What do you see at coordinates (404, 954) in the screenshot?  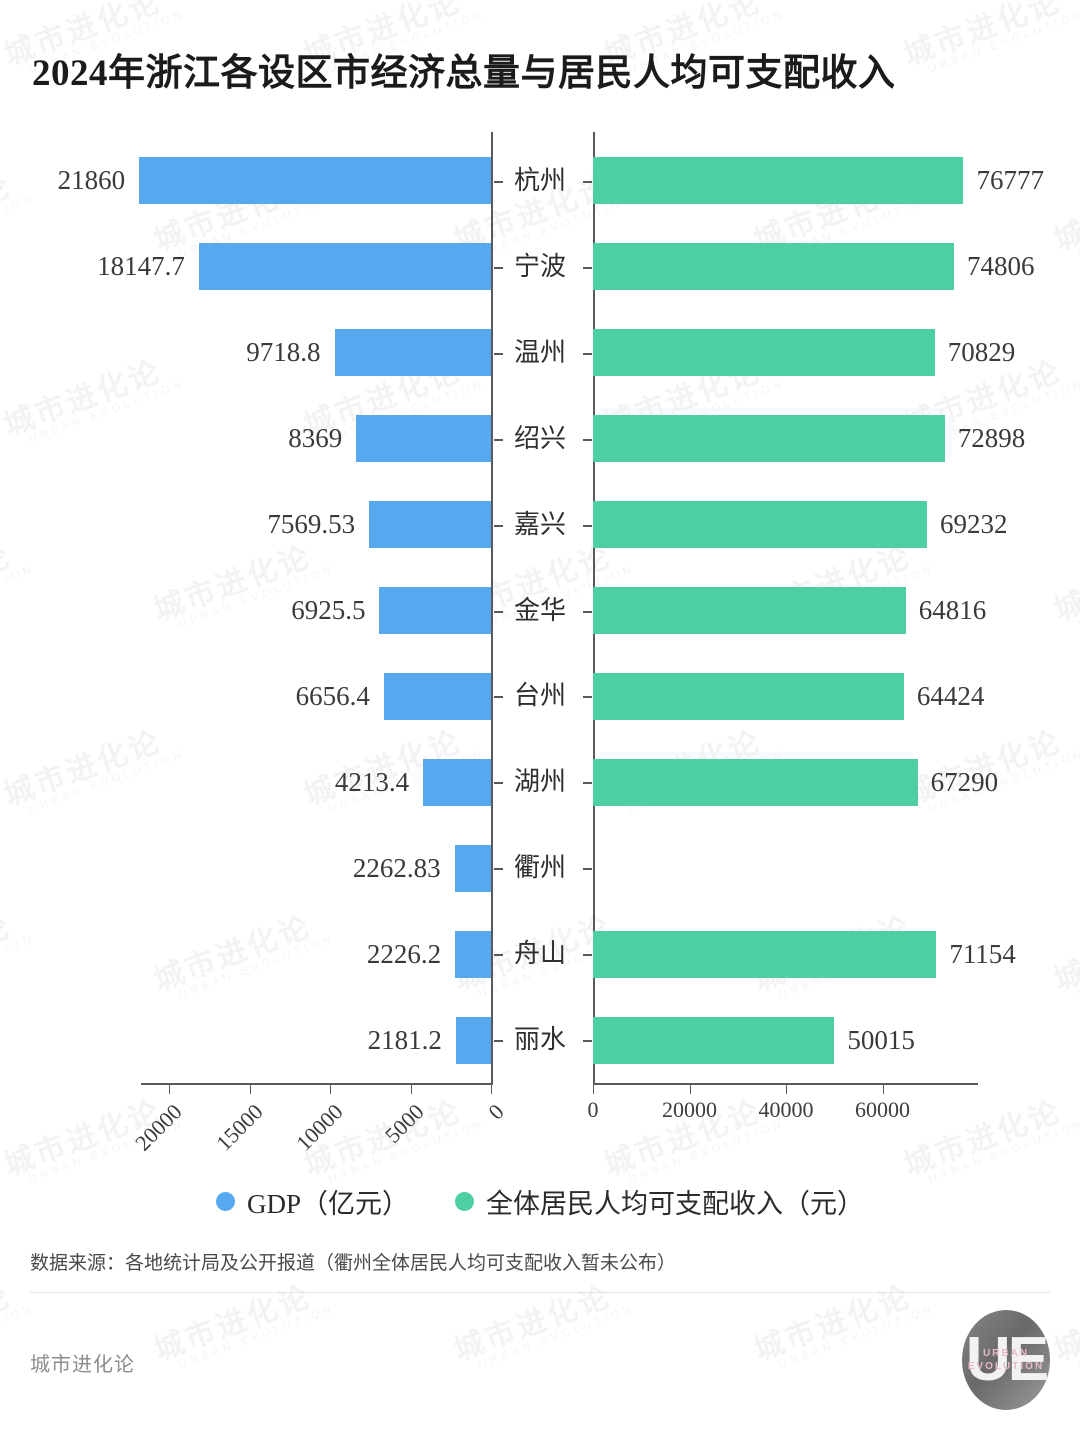 I see `value-label-gdp: 2226.2` at bounding box center [404, 954].